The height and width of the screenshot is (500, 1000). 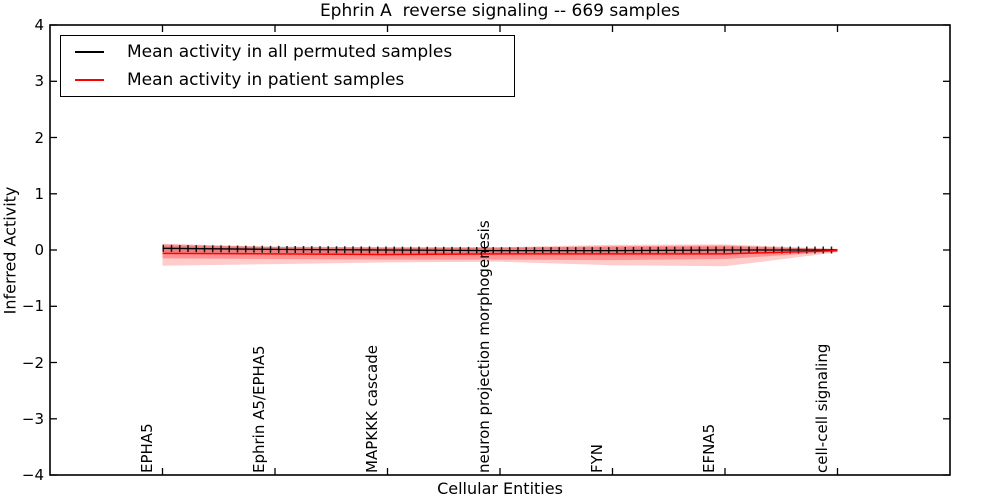 What do you see at coordinates (500, 488) in the screenshot?
I see `x-axis-label: Cellular Entities` at bounding box center [500, 488].